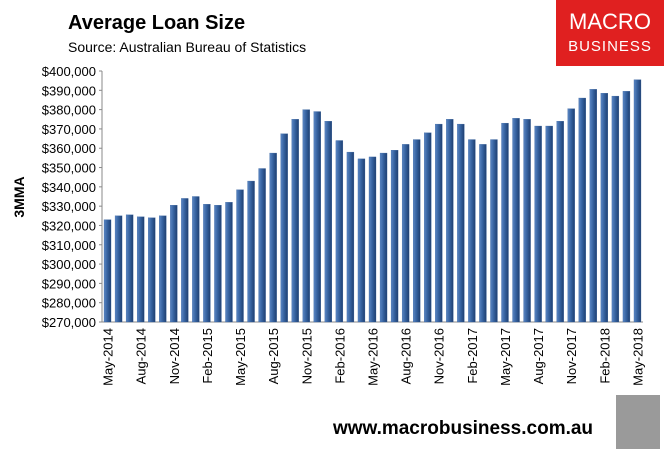 The width and height of the screenshot is (664, 453). Describe the element at coordinates (207, 356) in the screenshot. I see `x-tick-label: Feb-2015` at that location.